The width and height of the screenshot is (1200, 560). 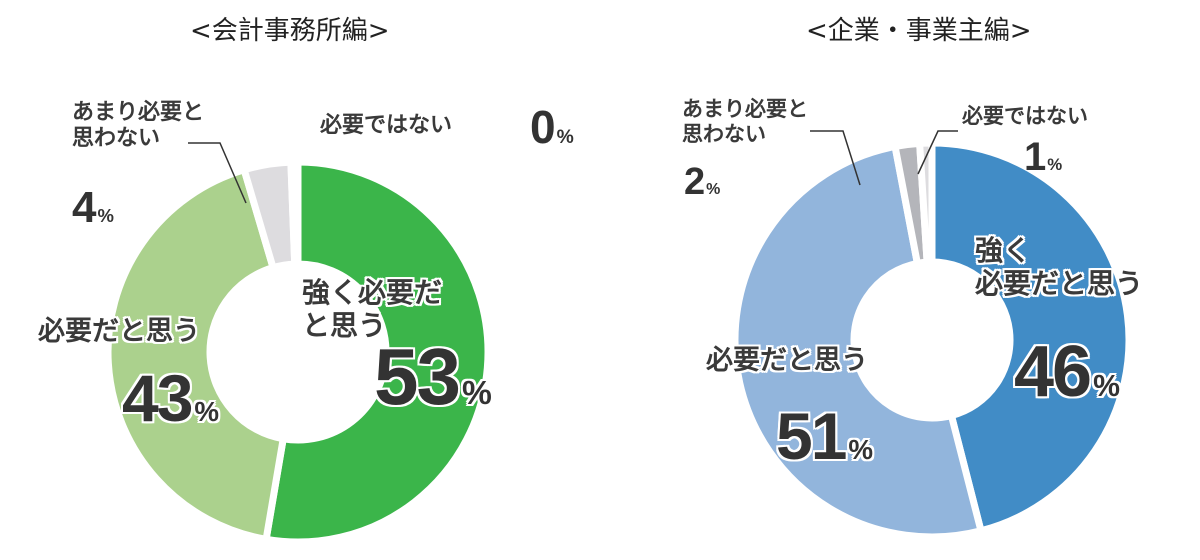 I want to click on left-value-need: 43%, so click(x=170, y=399).